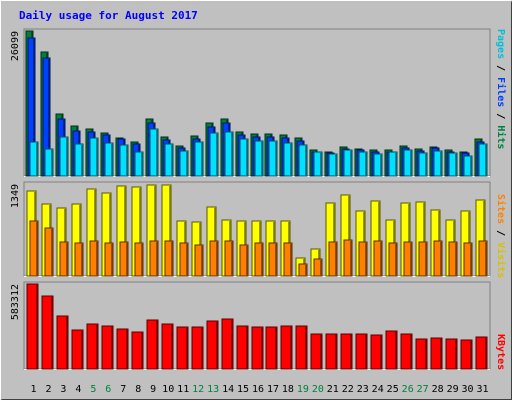 This screenshot has height=405, width=512. I want to click on legend-part: Pages, so click(500, 44).